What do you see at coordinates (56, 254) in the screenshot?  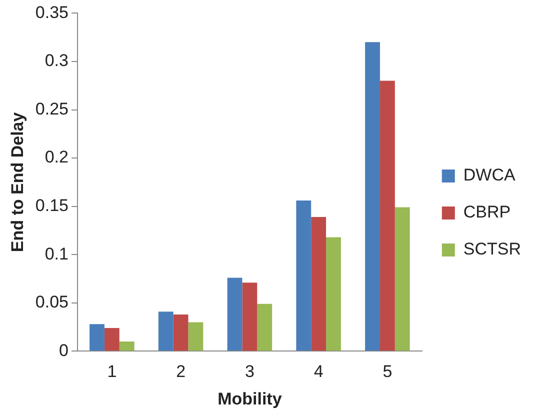 I see `y-tick-label: 0.1` at bounding box center [56, 254].